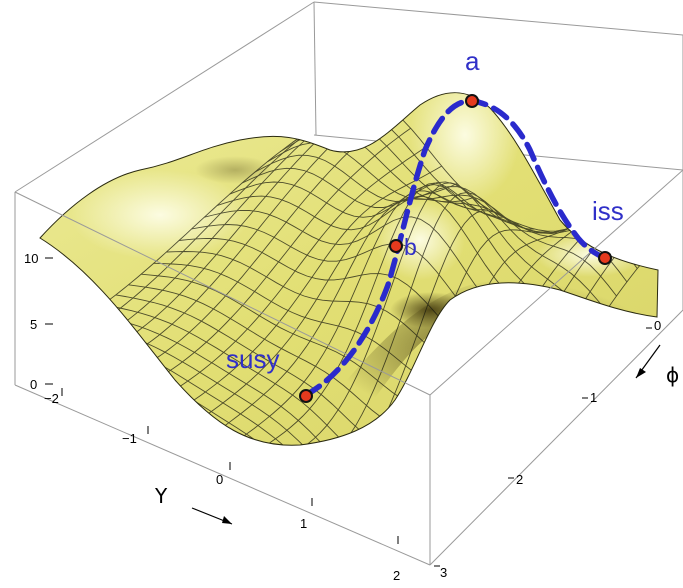  I want to click on phi-tick-3: 3, so click(443, 572).